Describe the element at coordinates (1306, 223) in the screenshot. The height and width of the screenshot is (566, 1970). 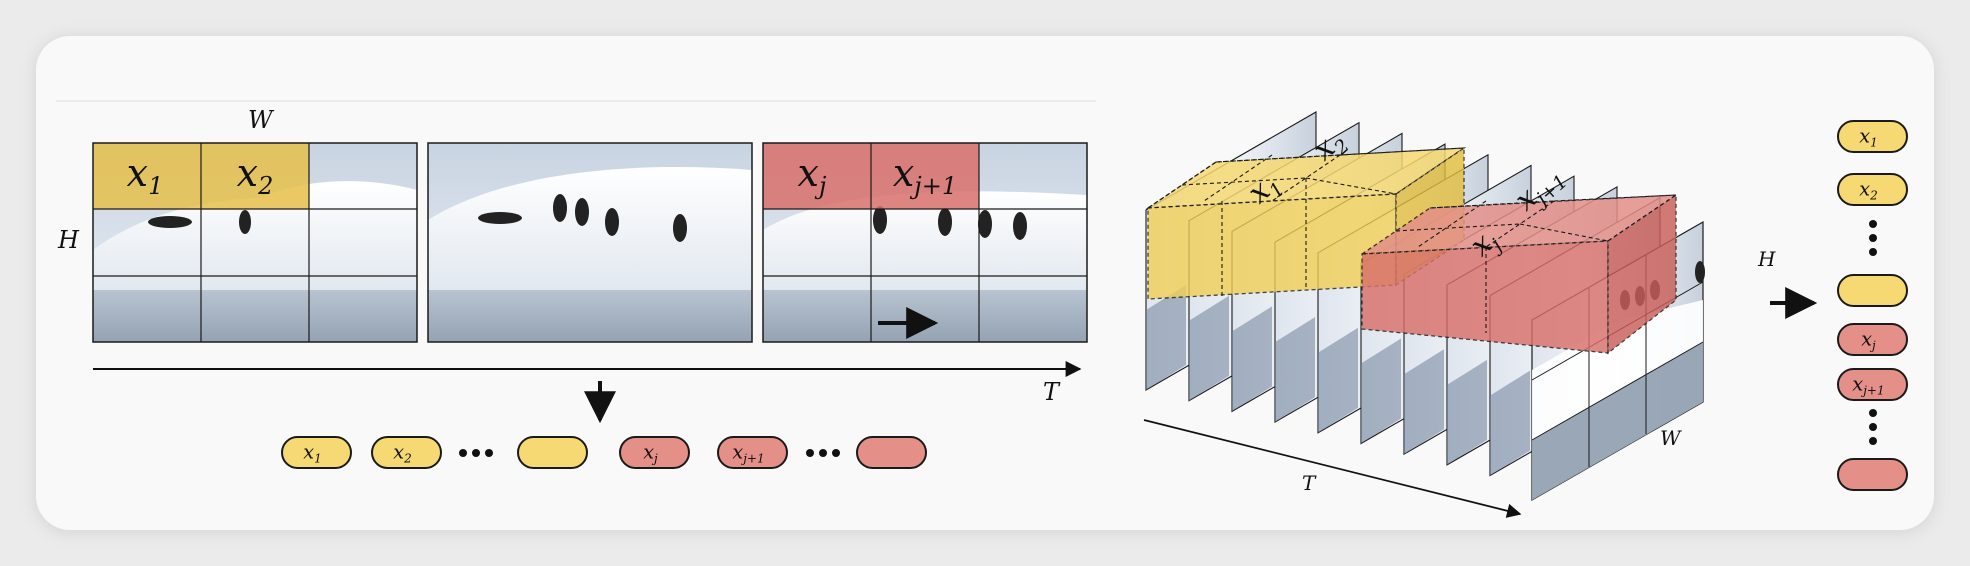
I see `yellow-tubelet` at that location.